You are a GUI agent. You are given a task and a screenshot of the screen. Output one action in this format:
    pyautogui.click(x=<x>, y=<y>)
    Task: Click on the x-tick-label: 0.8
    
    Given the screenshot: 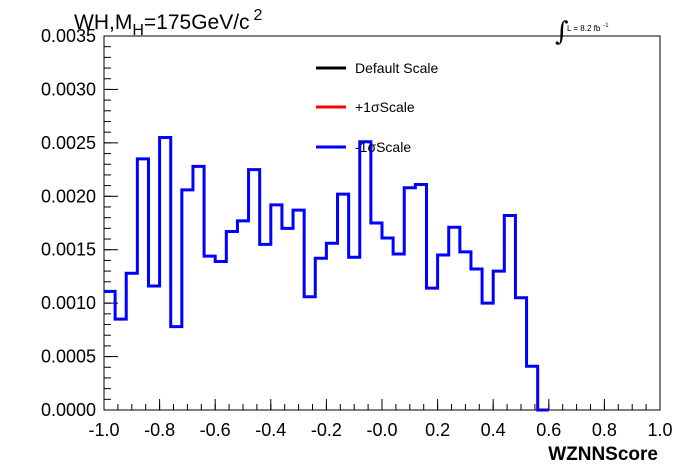 What is the action you would take?
    pyautogui.click(x=604, y=430)
    